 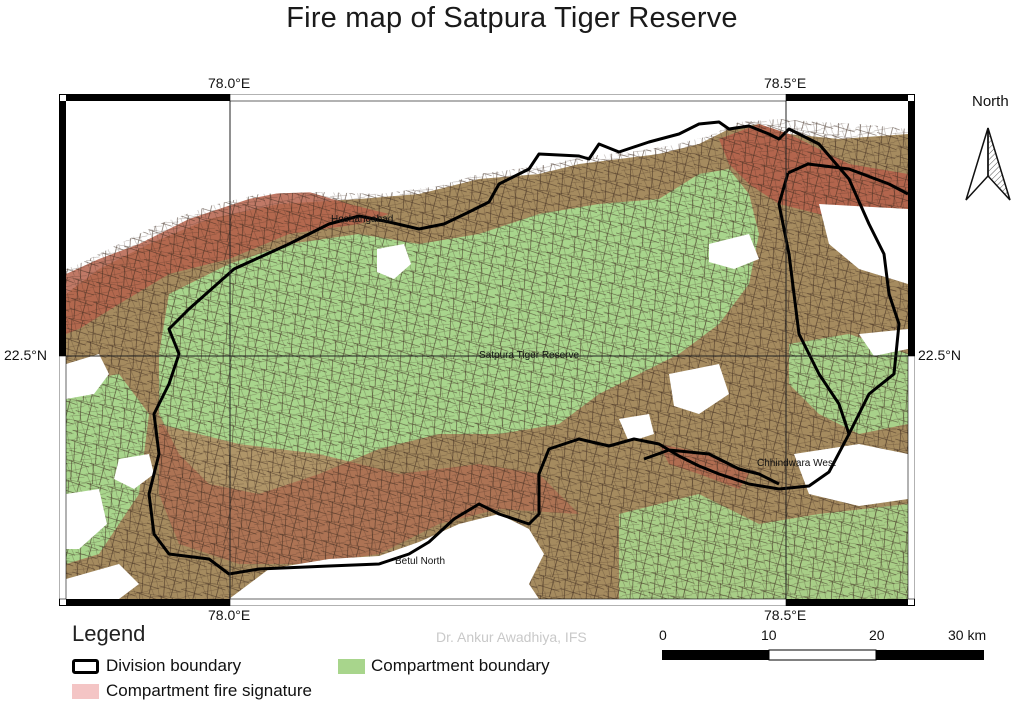 I want to click on legend-compartment-label: Compartment boundary, so click(x=460, y=665).